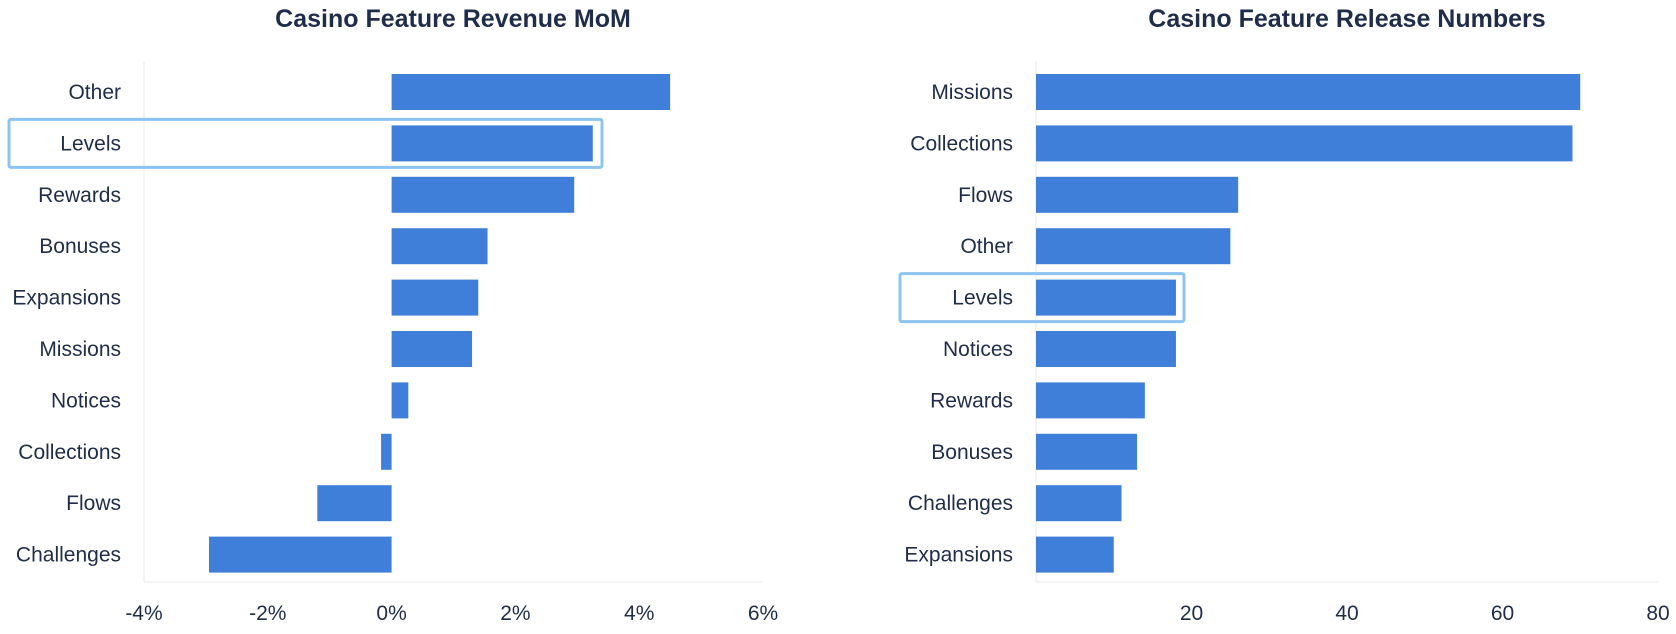 The height and width of the screenshot is (634, 1676). What do you see at coordinates (1346, 613) in the screenshot?
I see `x-tick-label: 40` at bounding box center [1346, 613].